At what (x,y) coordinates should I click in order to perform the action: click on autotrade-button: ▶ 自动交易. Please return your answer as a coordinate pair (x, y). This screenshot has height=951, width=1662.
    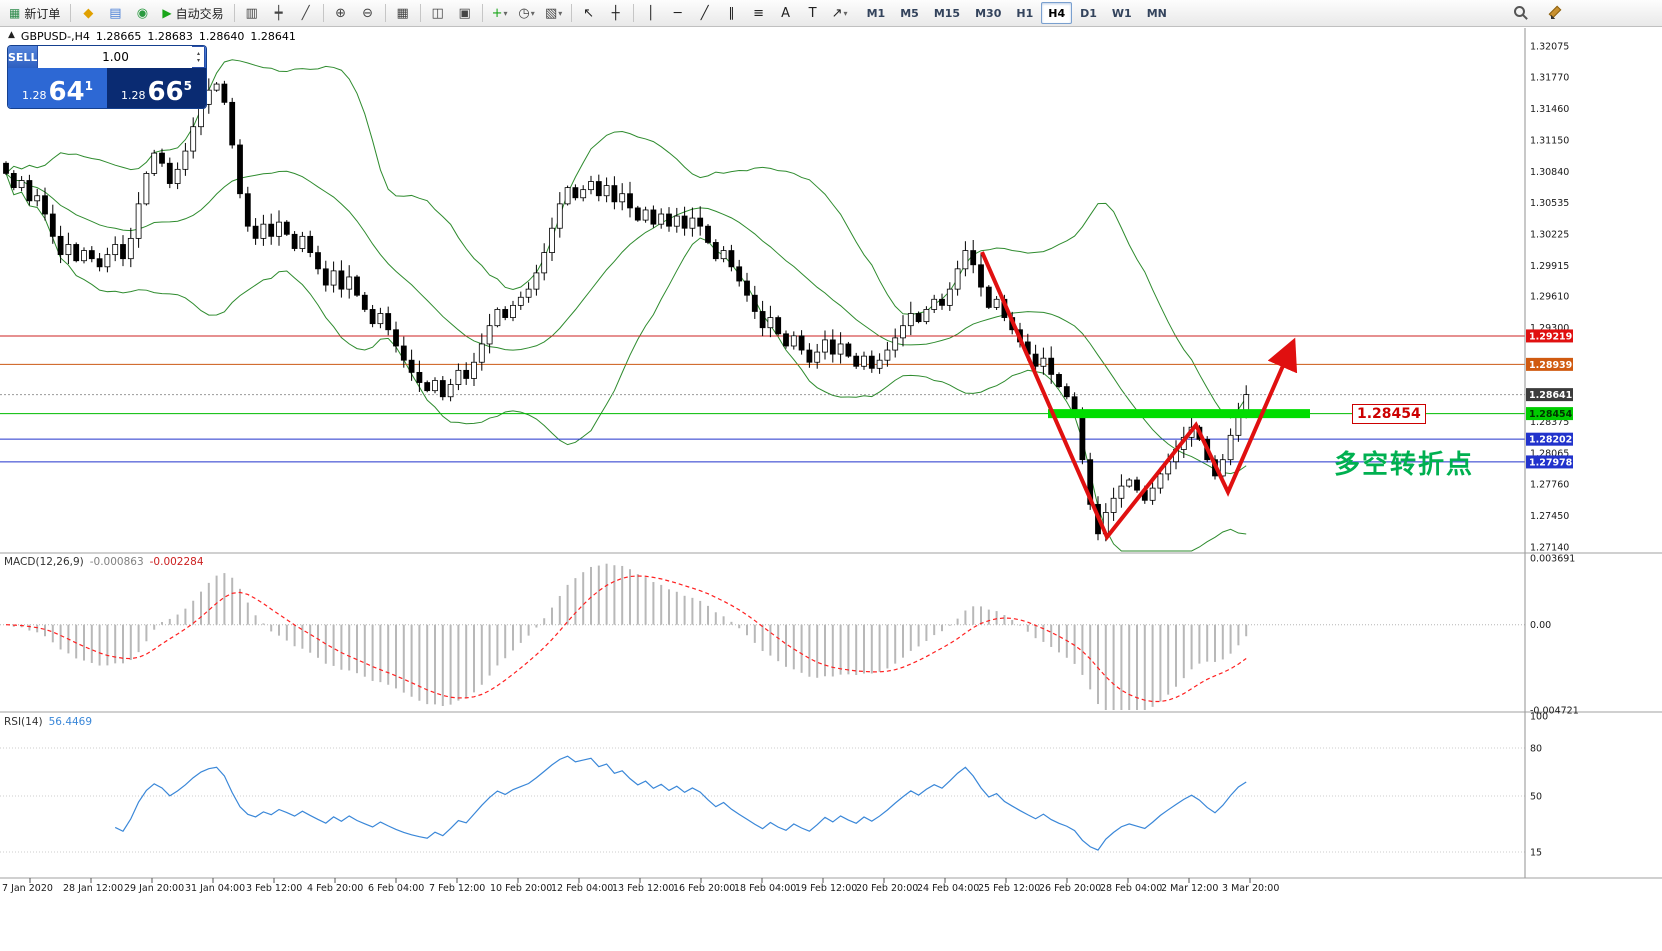
    Looking at the image, I should click on (192, 13).